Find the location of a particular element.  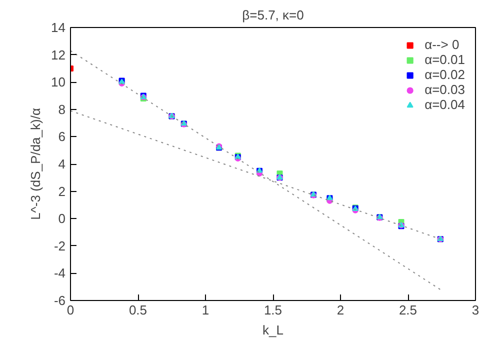

x-tick-label: 3 is located at coordinates (476, 310).